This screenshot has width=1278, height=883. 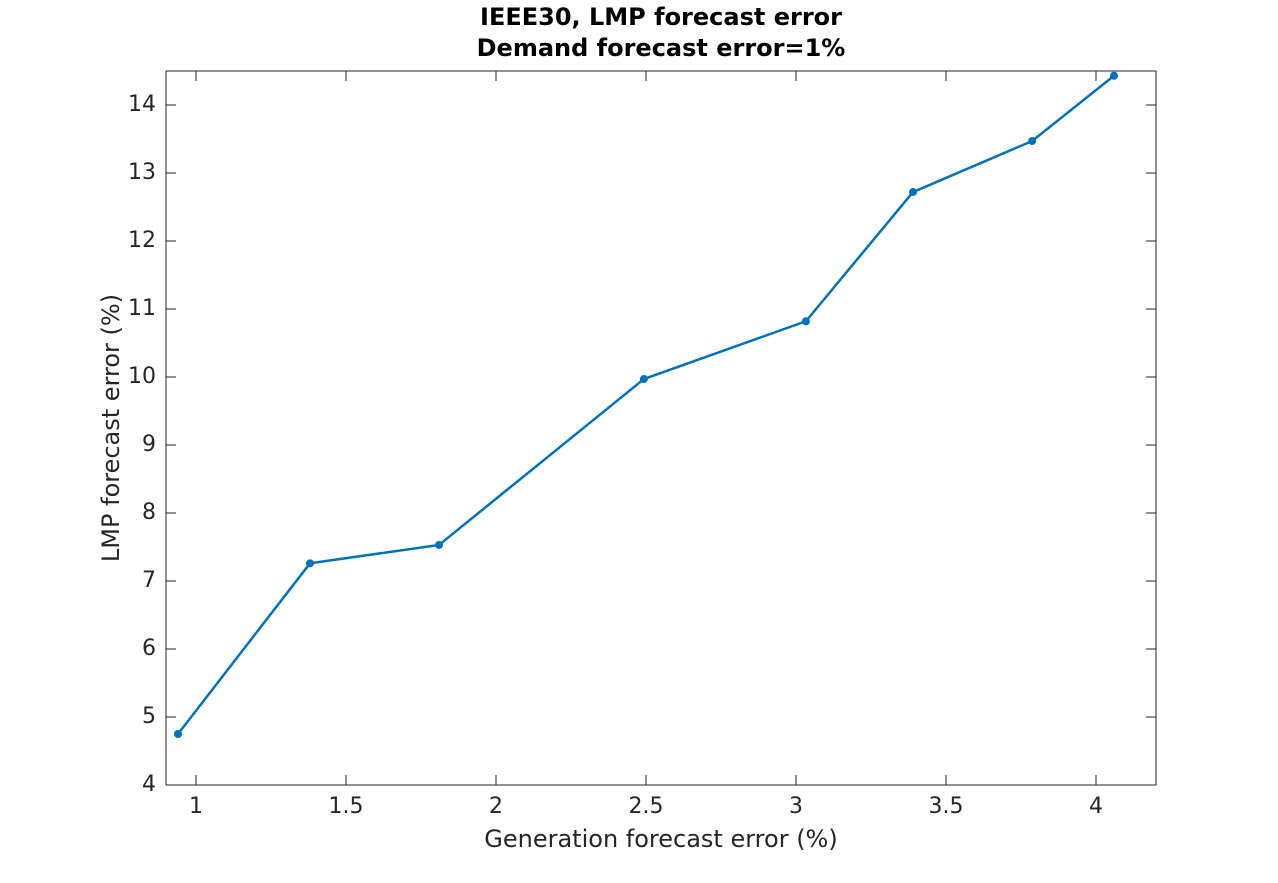 What do you see at coordinates (142, 308) in the screenshot?
I see `y-tick-label: 11` at bounding box center [142, 308].